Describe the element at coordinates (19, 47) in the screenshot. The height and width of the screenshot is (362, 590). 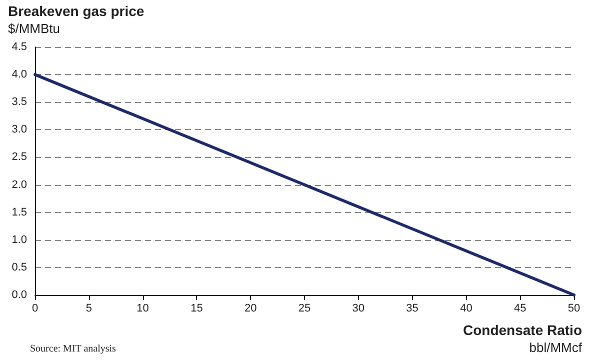
I see `y-tick-label: 4.5` at that location.